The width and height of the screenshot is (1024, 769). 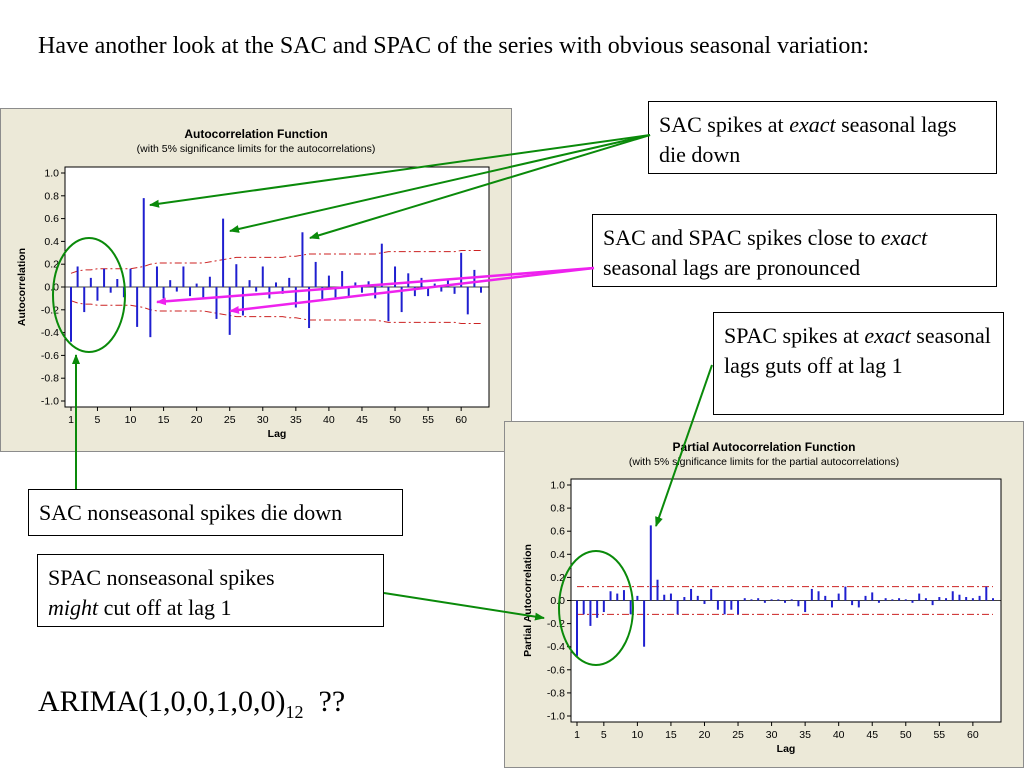 I want to click on pacf-x-tick-label: 40, so click(x=839, y=735).